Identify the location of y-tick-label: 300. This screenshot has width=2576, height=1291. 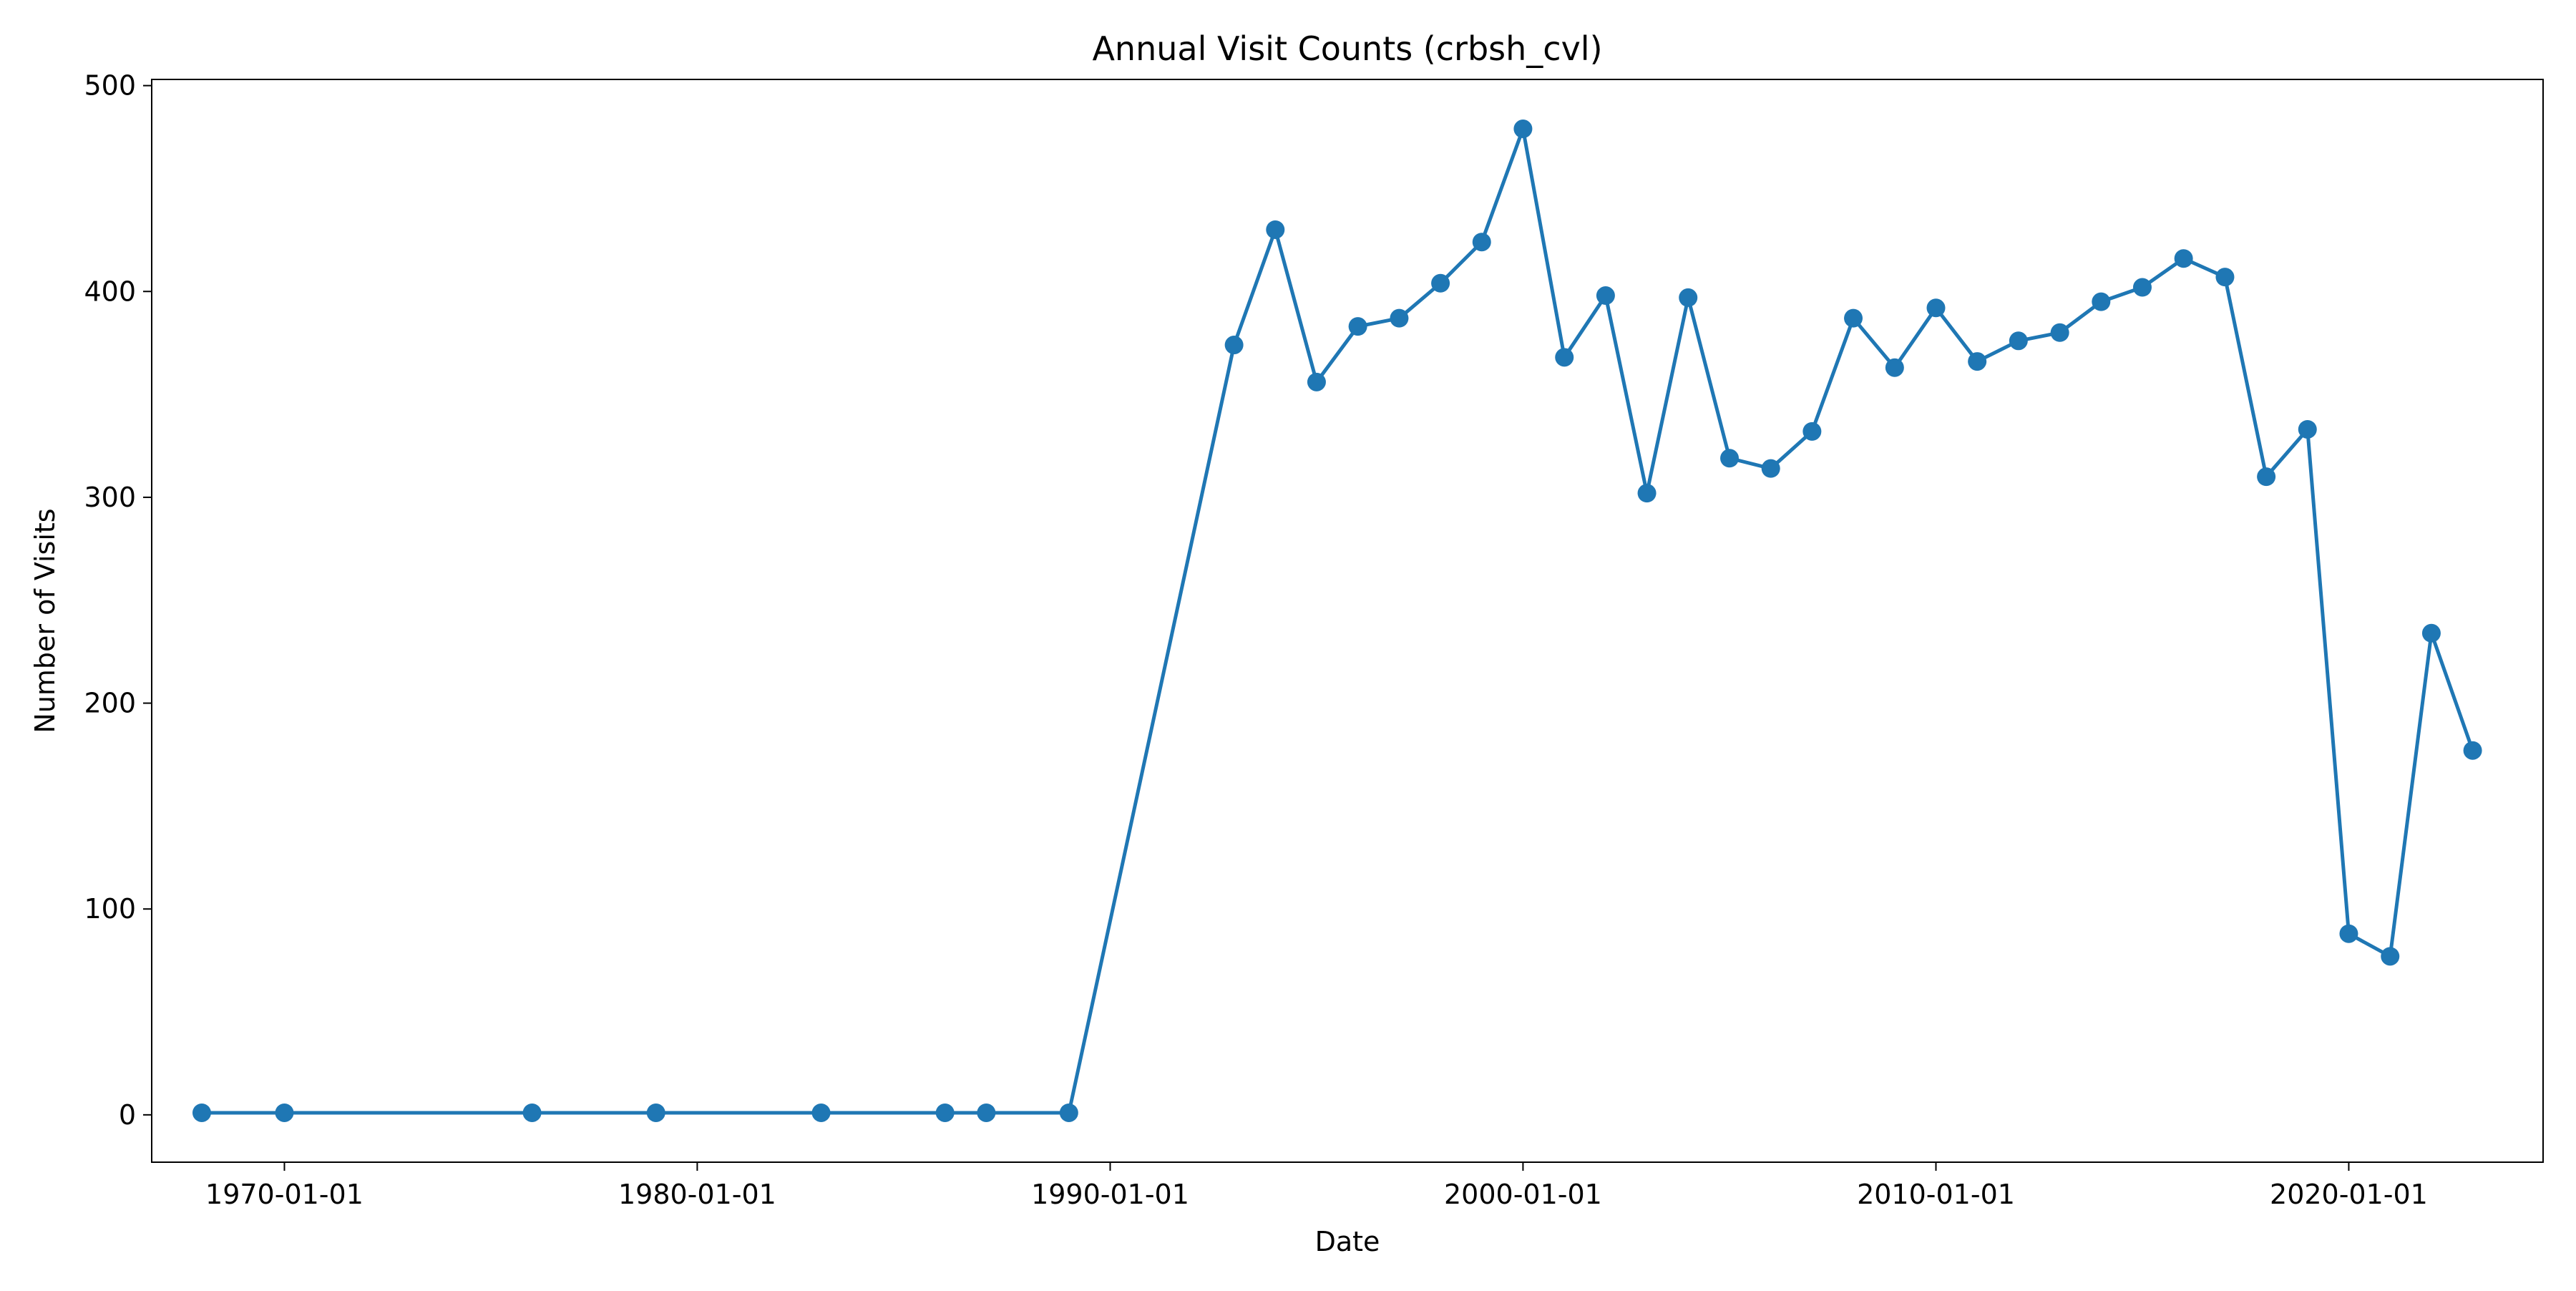
(110, 497).